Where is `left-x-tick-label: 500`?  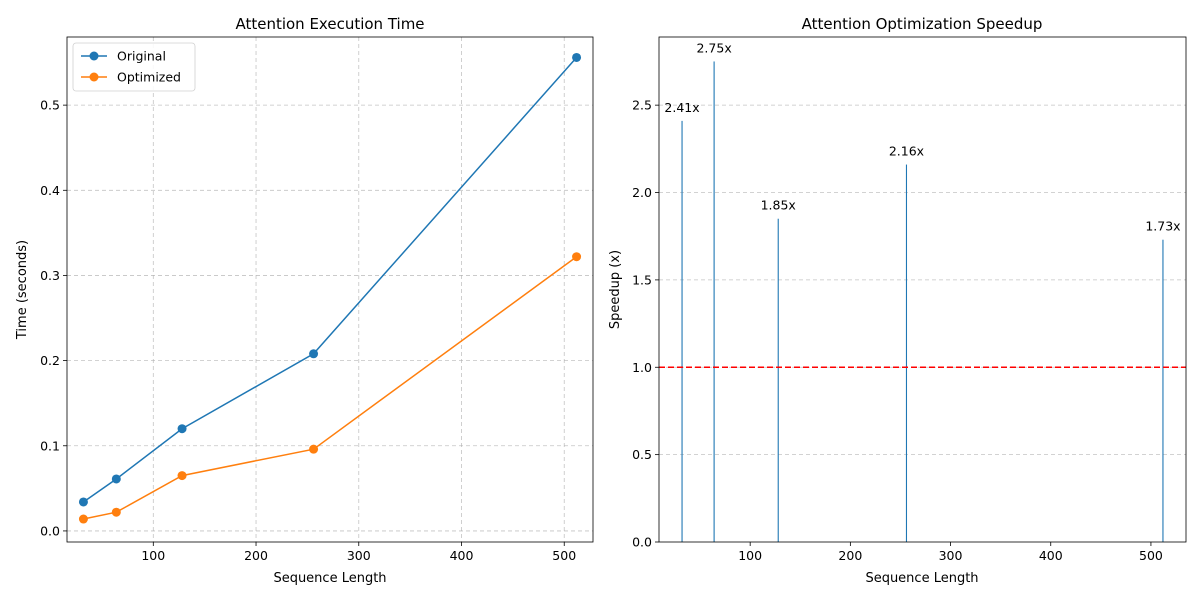 left-x-tick-label: 500 is located at coordinates (564, 555).